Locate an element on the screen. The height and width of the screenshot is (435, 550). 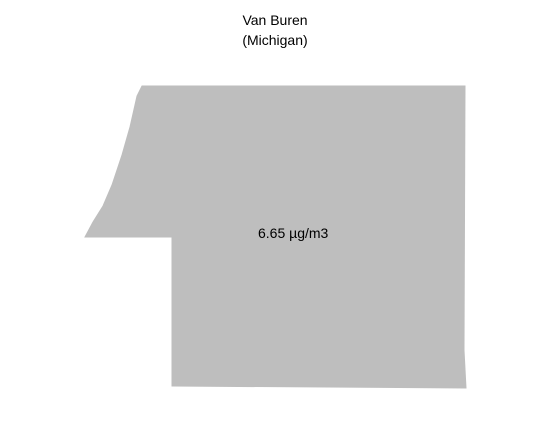
map-title: Van Buren is located at coordinates (275, 20).